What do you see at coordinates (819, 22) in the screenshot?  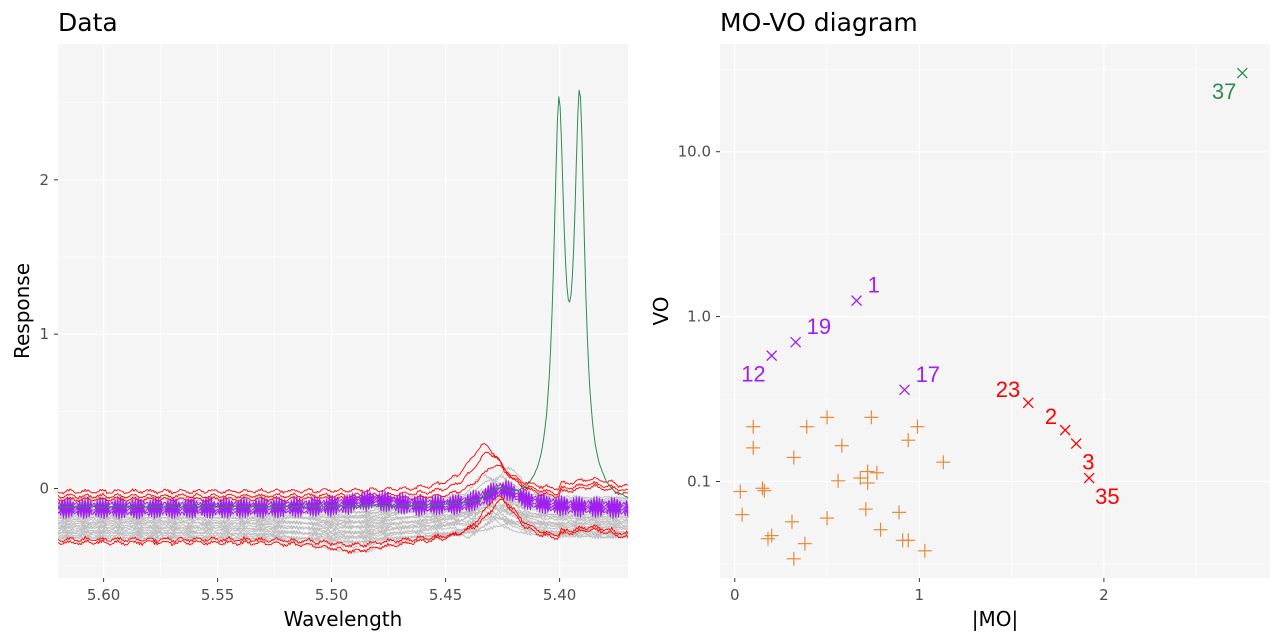 I see `movo-panel-title: MO-VO diagram` at bounding box center [819, 22].